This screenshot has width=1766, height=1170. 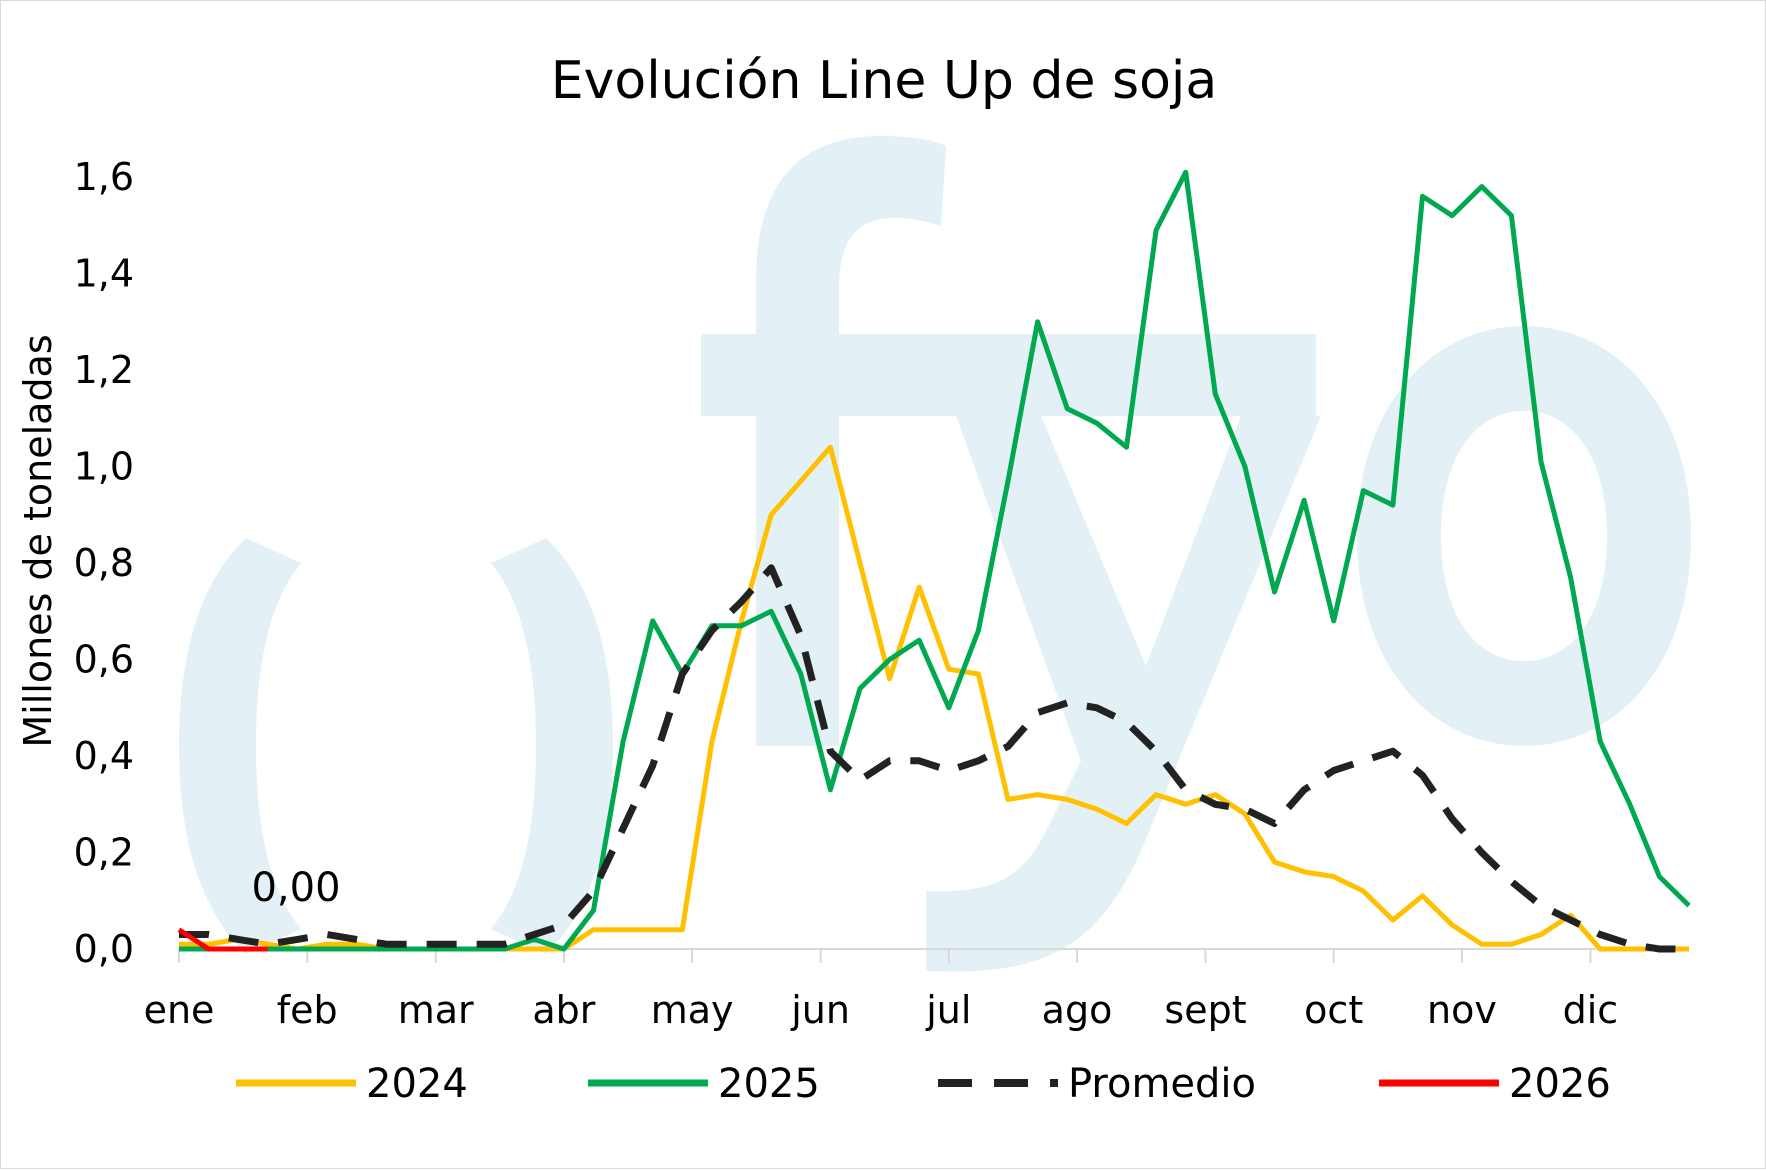 What do you see at coordinates (1560, 1084) in the screenshot?
I see `legend-label-2026: 2026` at bounding box center [1560, 1084].